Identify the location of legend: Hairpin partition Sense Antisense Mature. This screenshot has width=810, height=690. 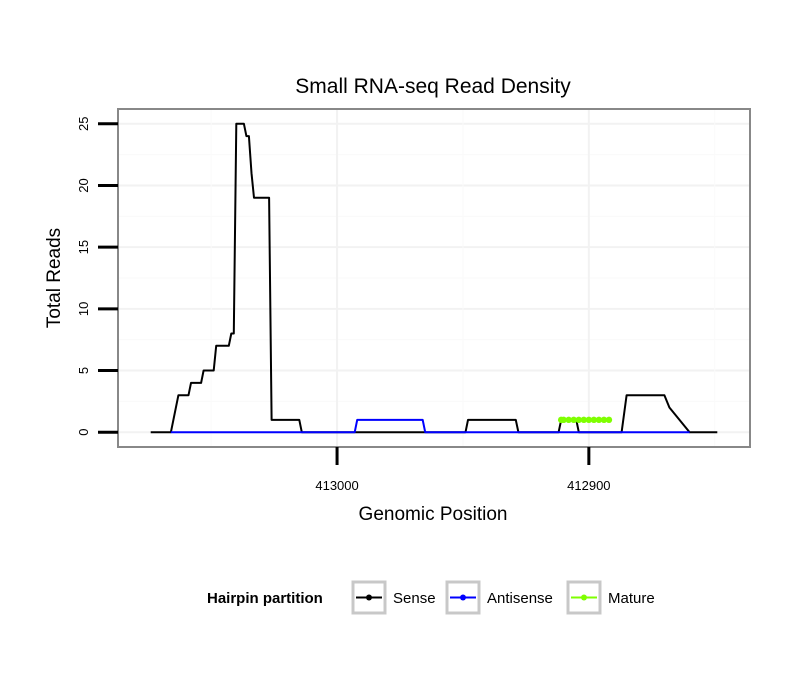
(431, 597).